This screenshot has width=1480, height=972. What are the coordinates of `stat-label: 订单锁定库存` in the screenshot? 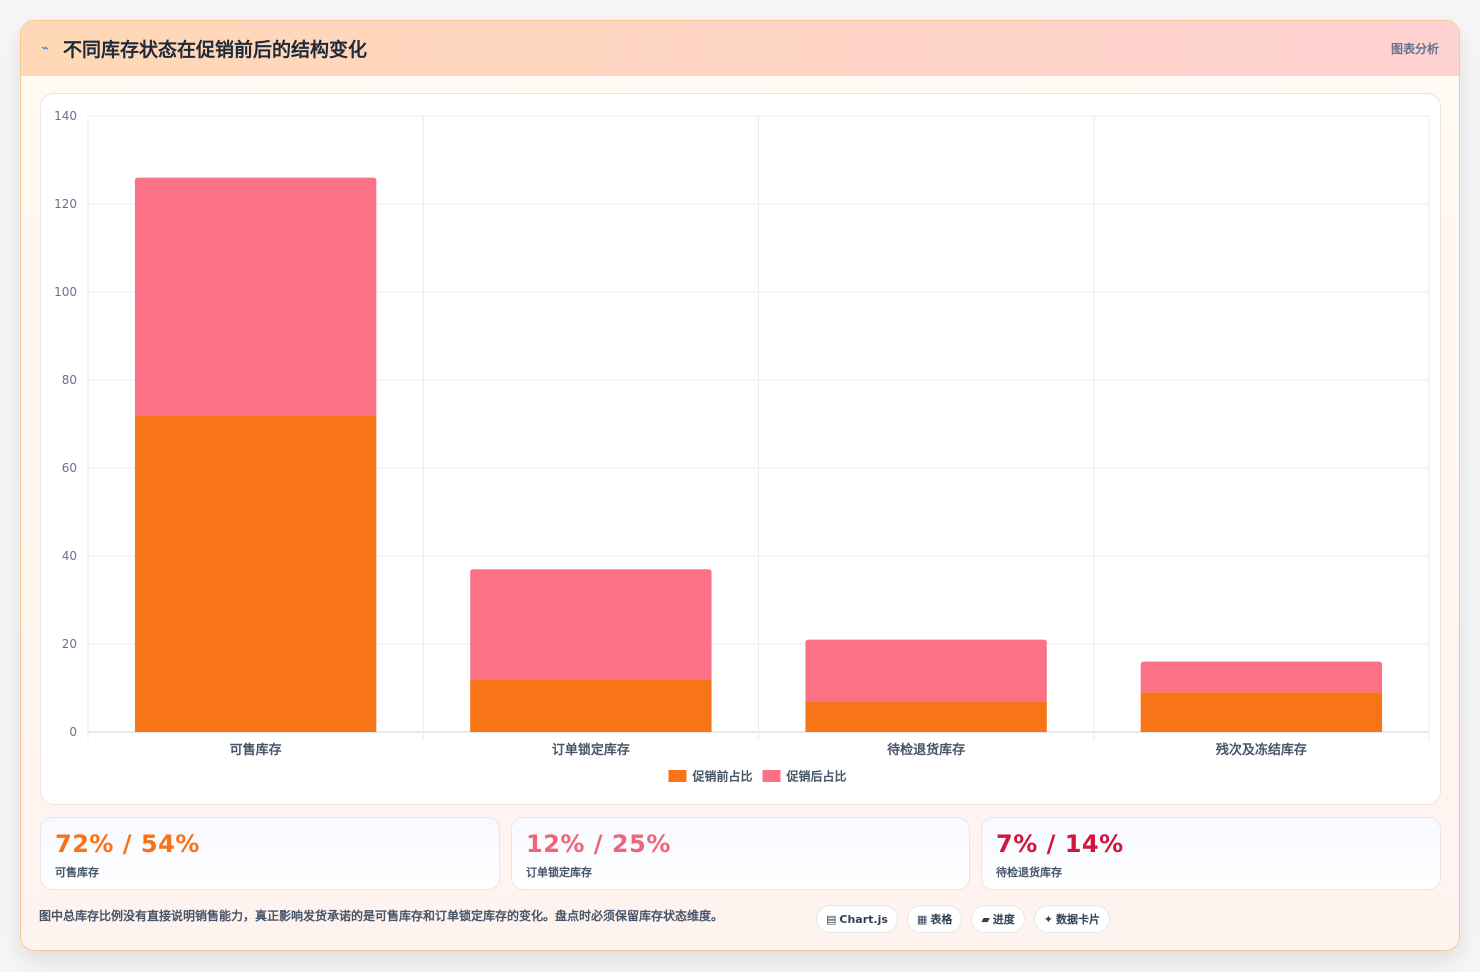 It's located at (559, 872).